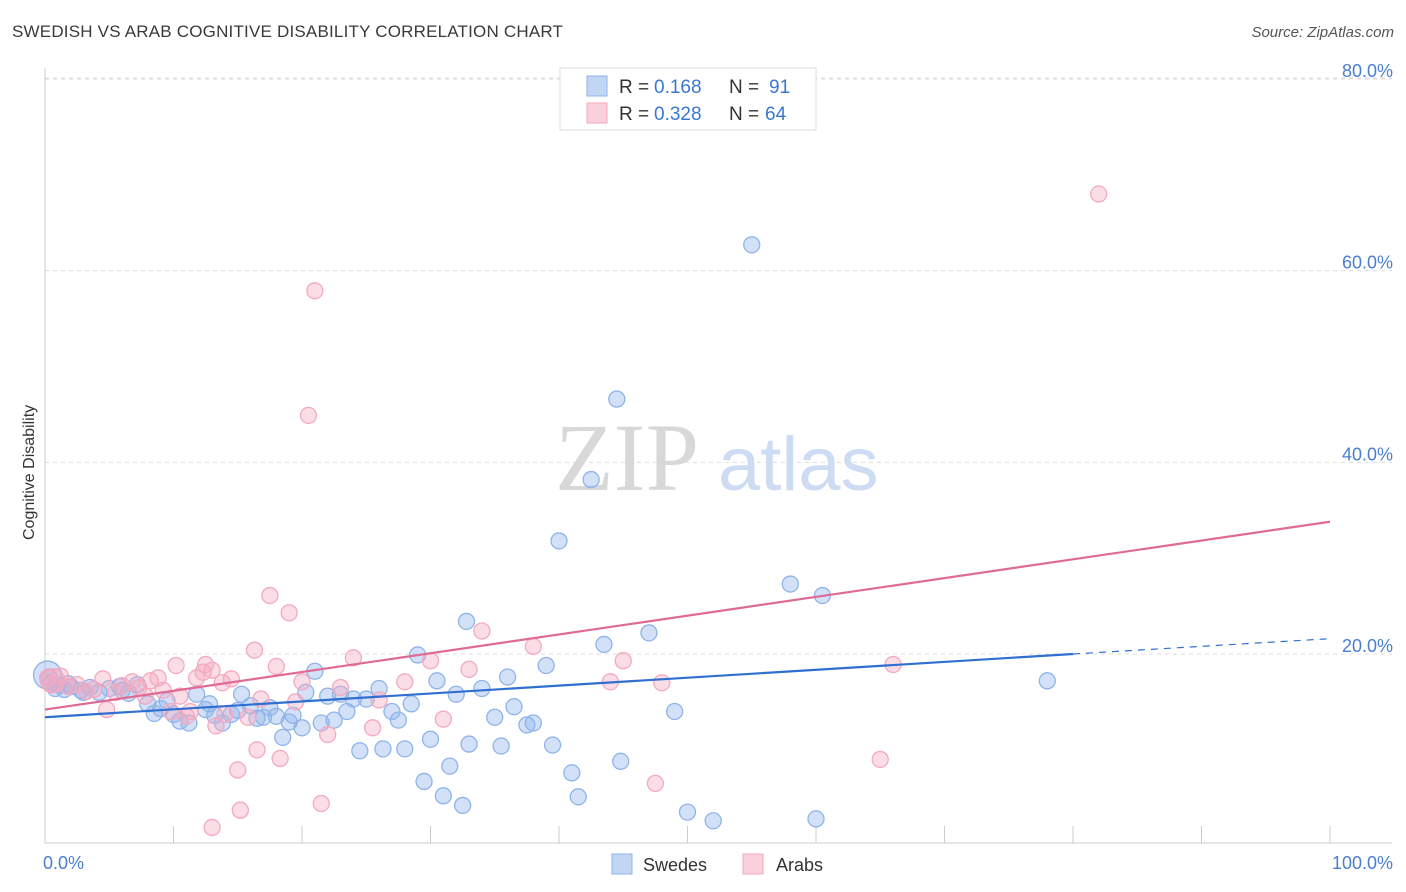 This screenshot has width=1406, height=892. Describe the element at coordinates (29, 472) in the screenshot. I see `y-axis-label: Cognitive Disability` at that location.